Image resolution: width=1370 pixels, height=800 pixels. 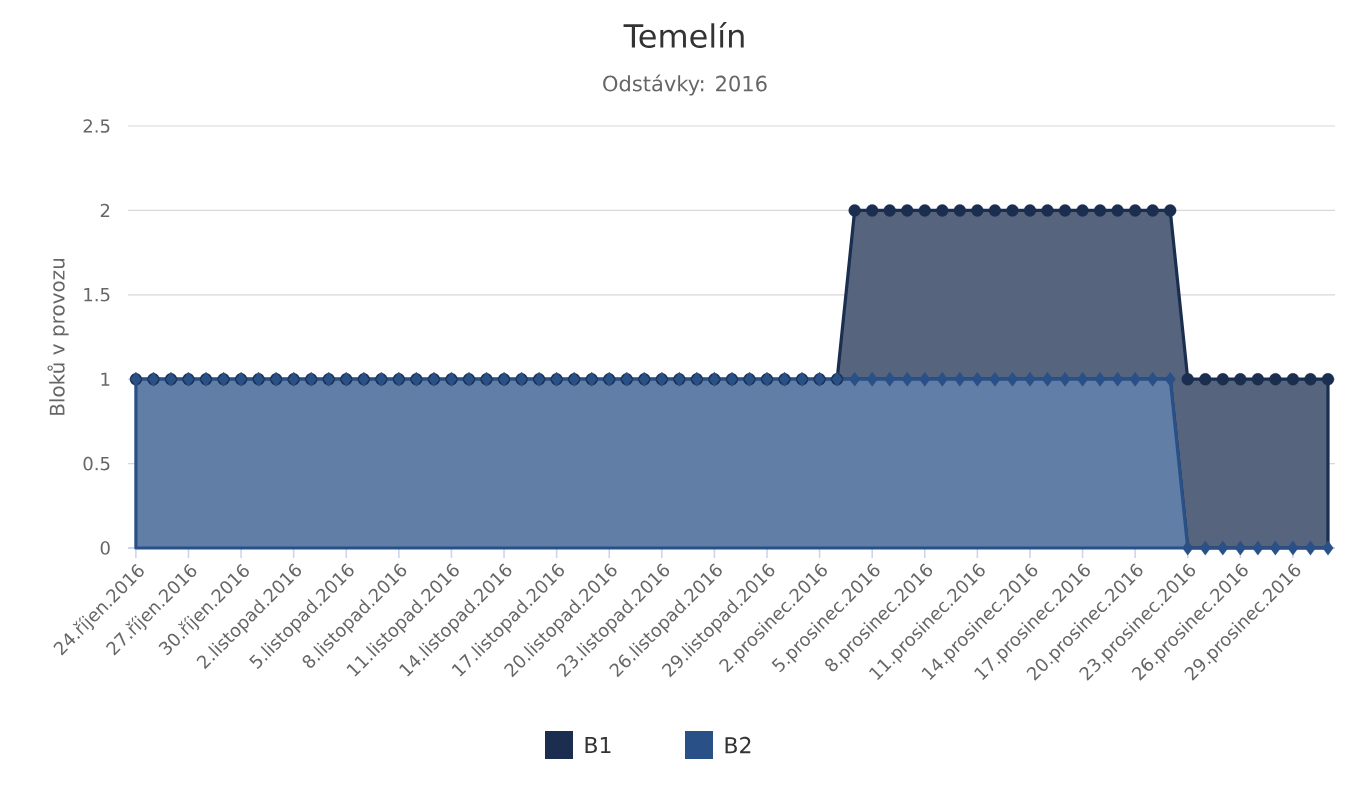 I want to click on y-axis-title: Bloků v provozu, so click(x=58, y=336).